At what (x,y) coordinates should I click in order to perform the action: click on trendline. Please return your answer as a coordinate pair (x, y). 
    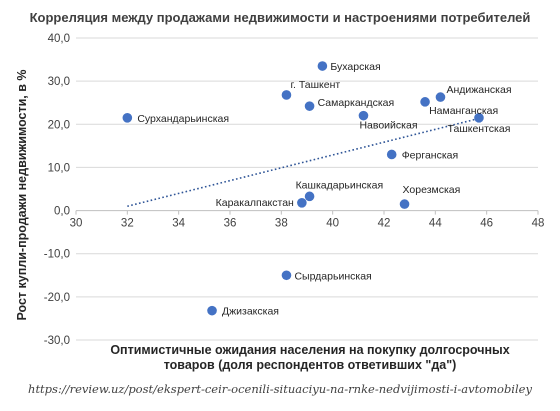
    Looking at the image, I should click on (304, 162).